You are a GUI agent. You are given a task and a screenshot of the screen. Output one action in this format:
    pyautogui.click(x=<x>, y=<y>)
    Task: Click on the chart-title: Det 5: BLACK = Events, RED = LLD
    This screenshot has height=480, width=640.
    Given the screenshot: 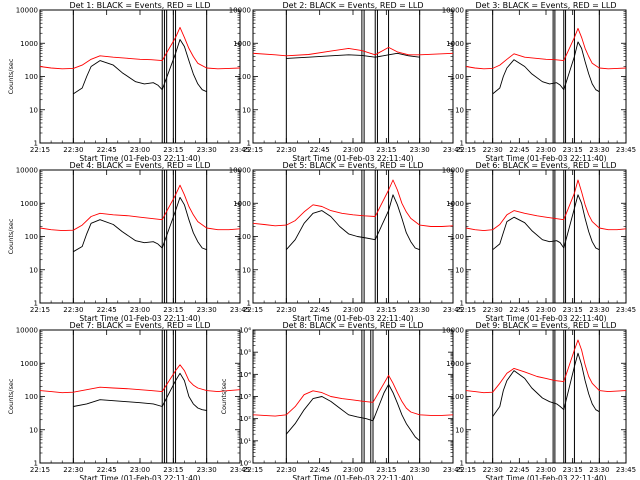 What is the action you would take?
    pyautogui.click(x=353, y=165)
    